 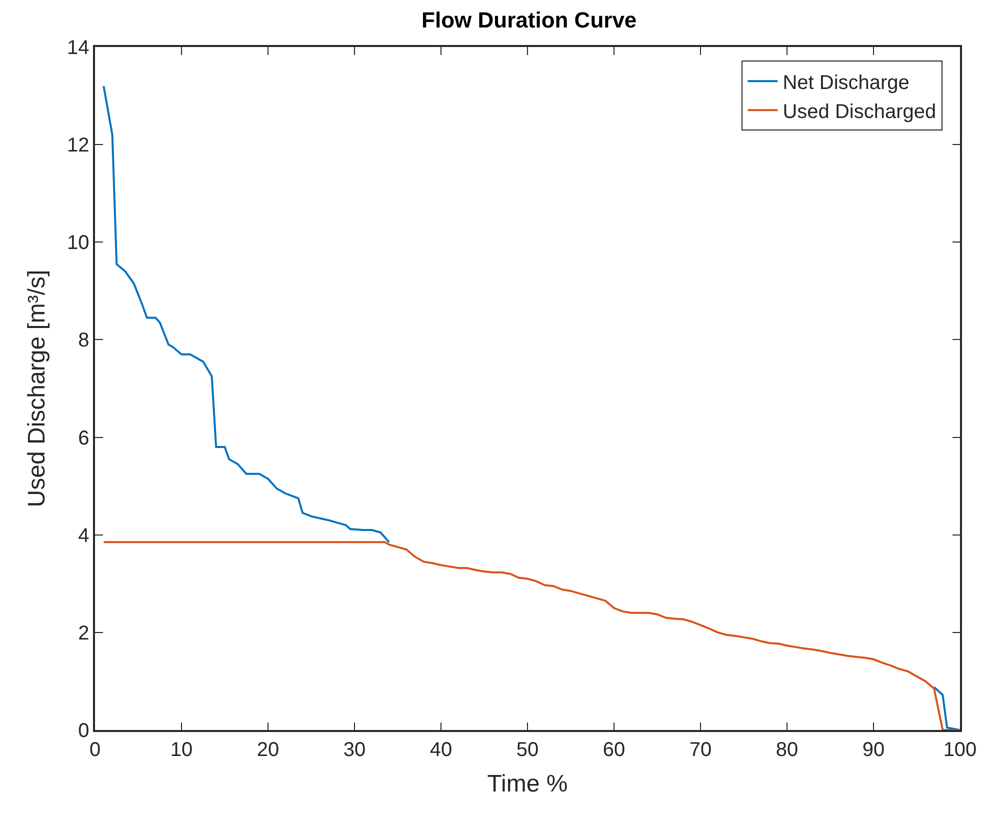 I want to click on x-tick-label: 40, so click(x=441, y=749).